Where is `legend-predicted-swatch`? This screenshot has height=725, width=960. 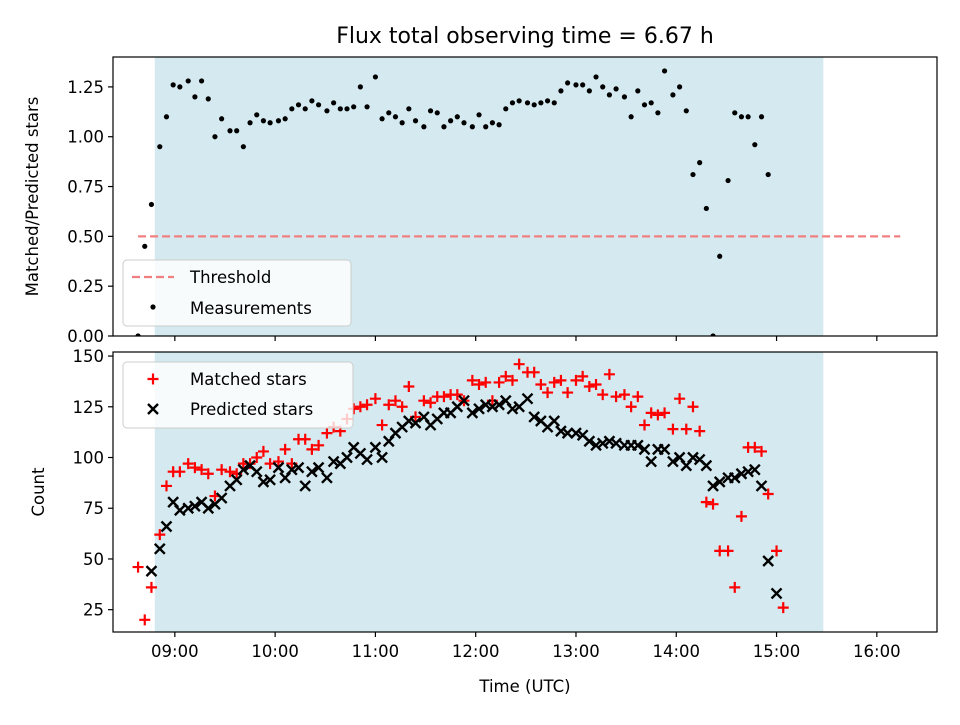 legend-predicted-swatch is located at coordinates (153, 409).